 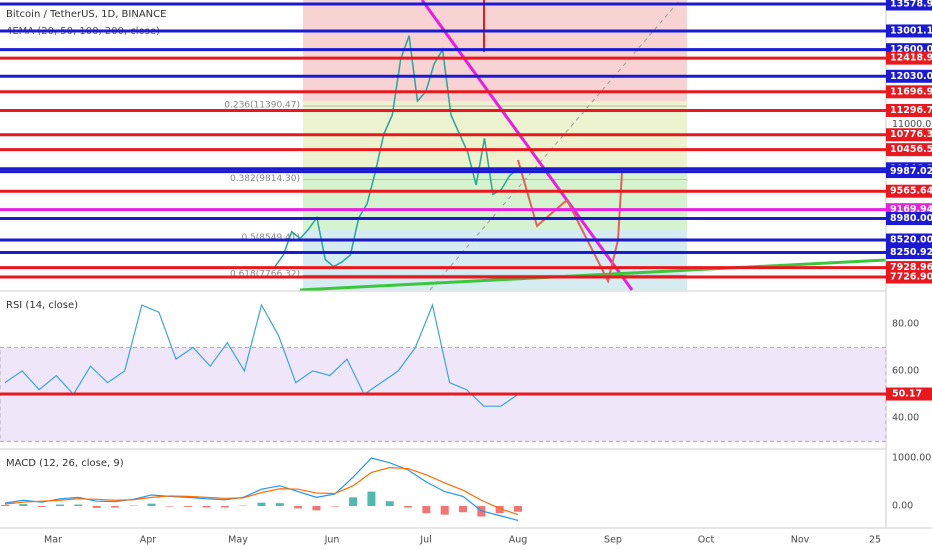 I want to click on rsi-tick-label: 40.00, so click(x=905, y=417).